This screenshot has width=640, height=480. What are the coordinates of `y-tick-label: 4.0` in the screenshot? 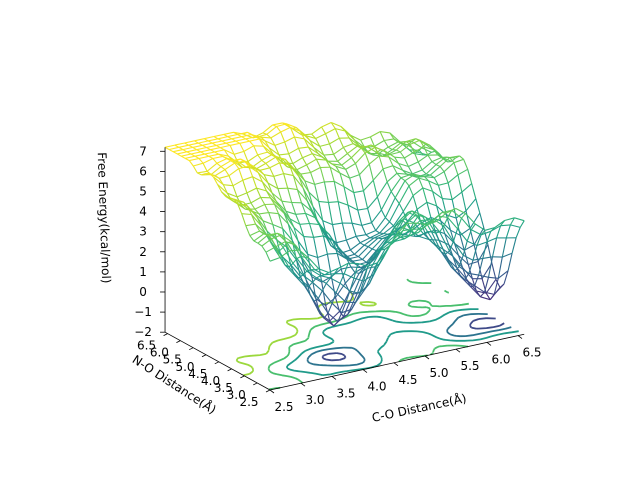 It's located at (210, 381).